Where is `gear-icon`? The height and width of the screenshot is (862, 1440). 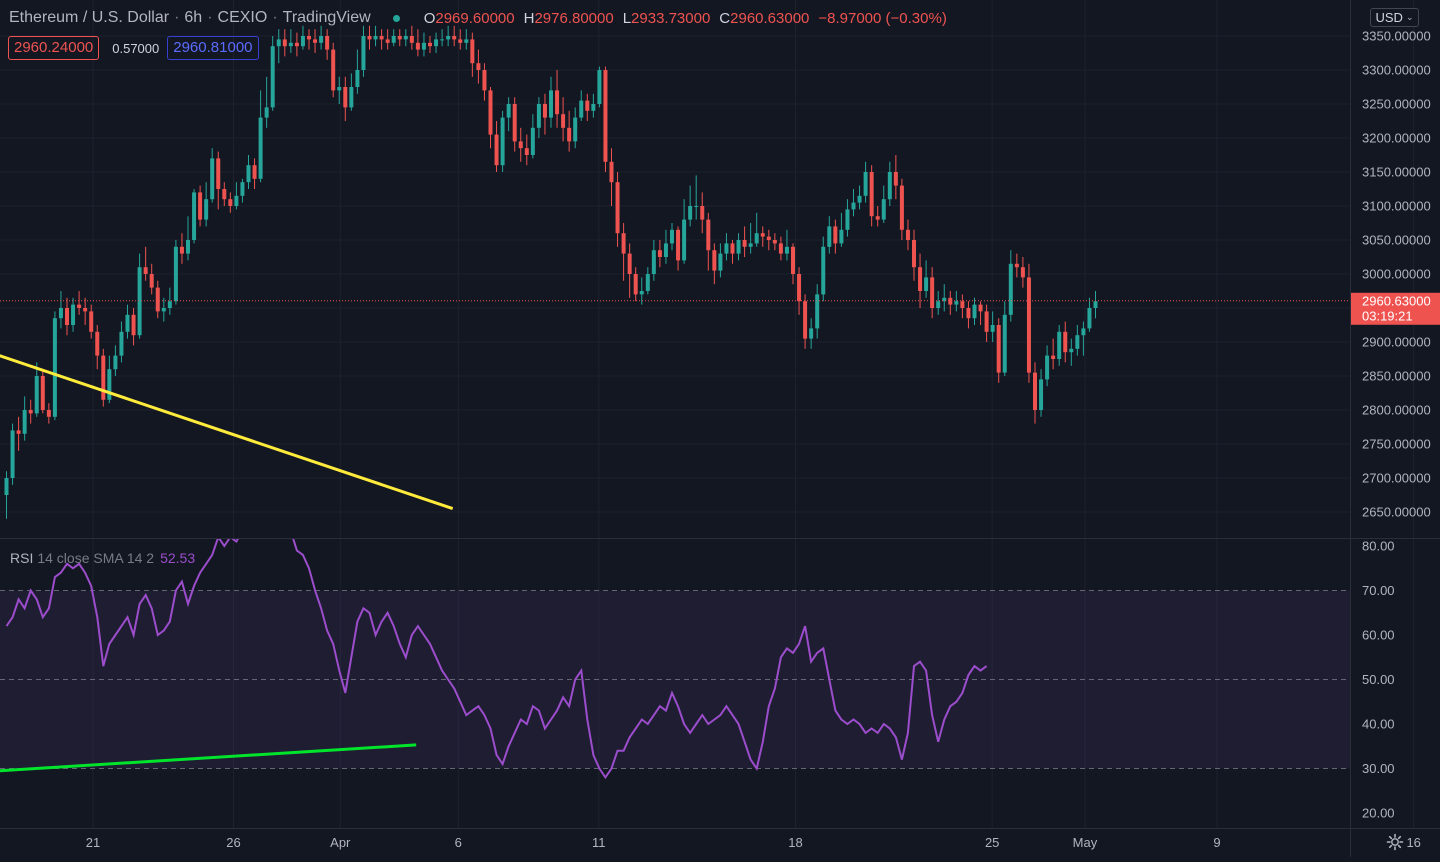 gear-icon is located at coordinates (1395, 842).